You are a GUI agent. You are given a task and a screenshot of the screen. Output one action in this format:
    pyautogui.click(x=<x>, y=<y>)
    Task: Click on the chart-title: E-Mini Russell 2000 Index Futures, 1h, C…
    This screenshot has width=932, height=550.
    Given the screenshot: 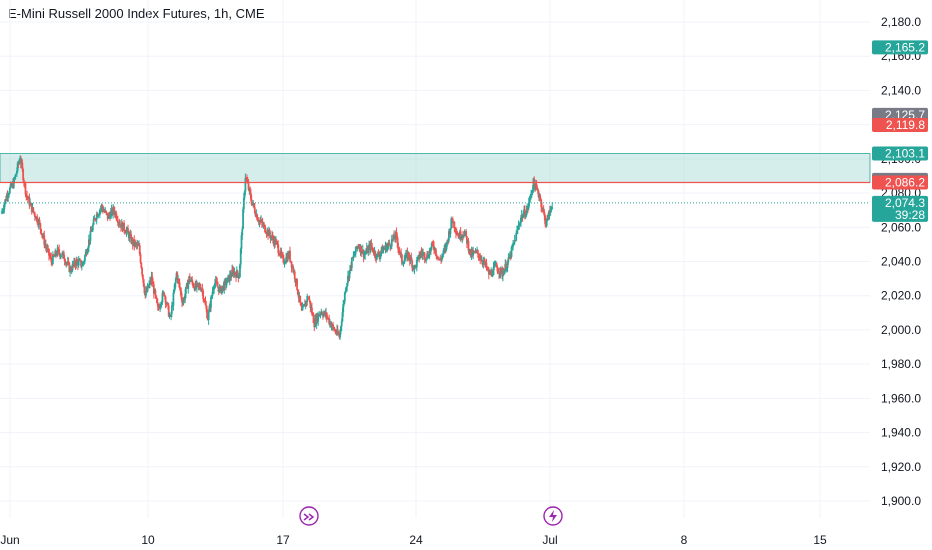 What is the action you would take?
    pyautogui.click(x=136, y=13)
    